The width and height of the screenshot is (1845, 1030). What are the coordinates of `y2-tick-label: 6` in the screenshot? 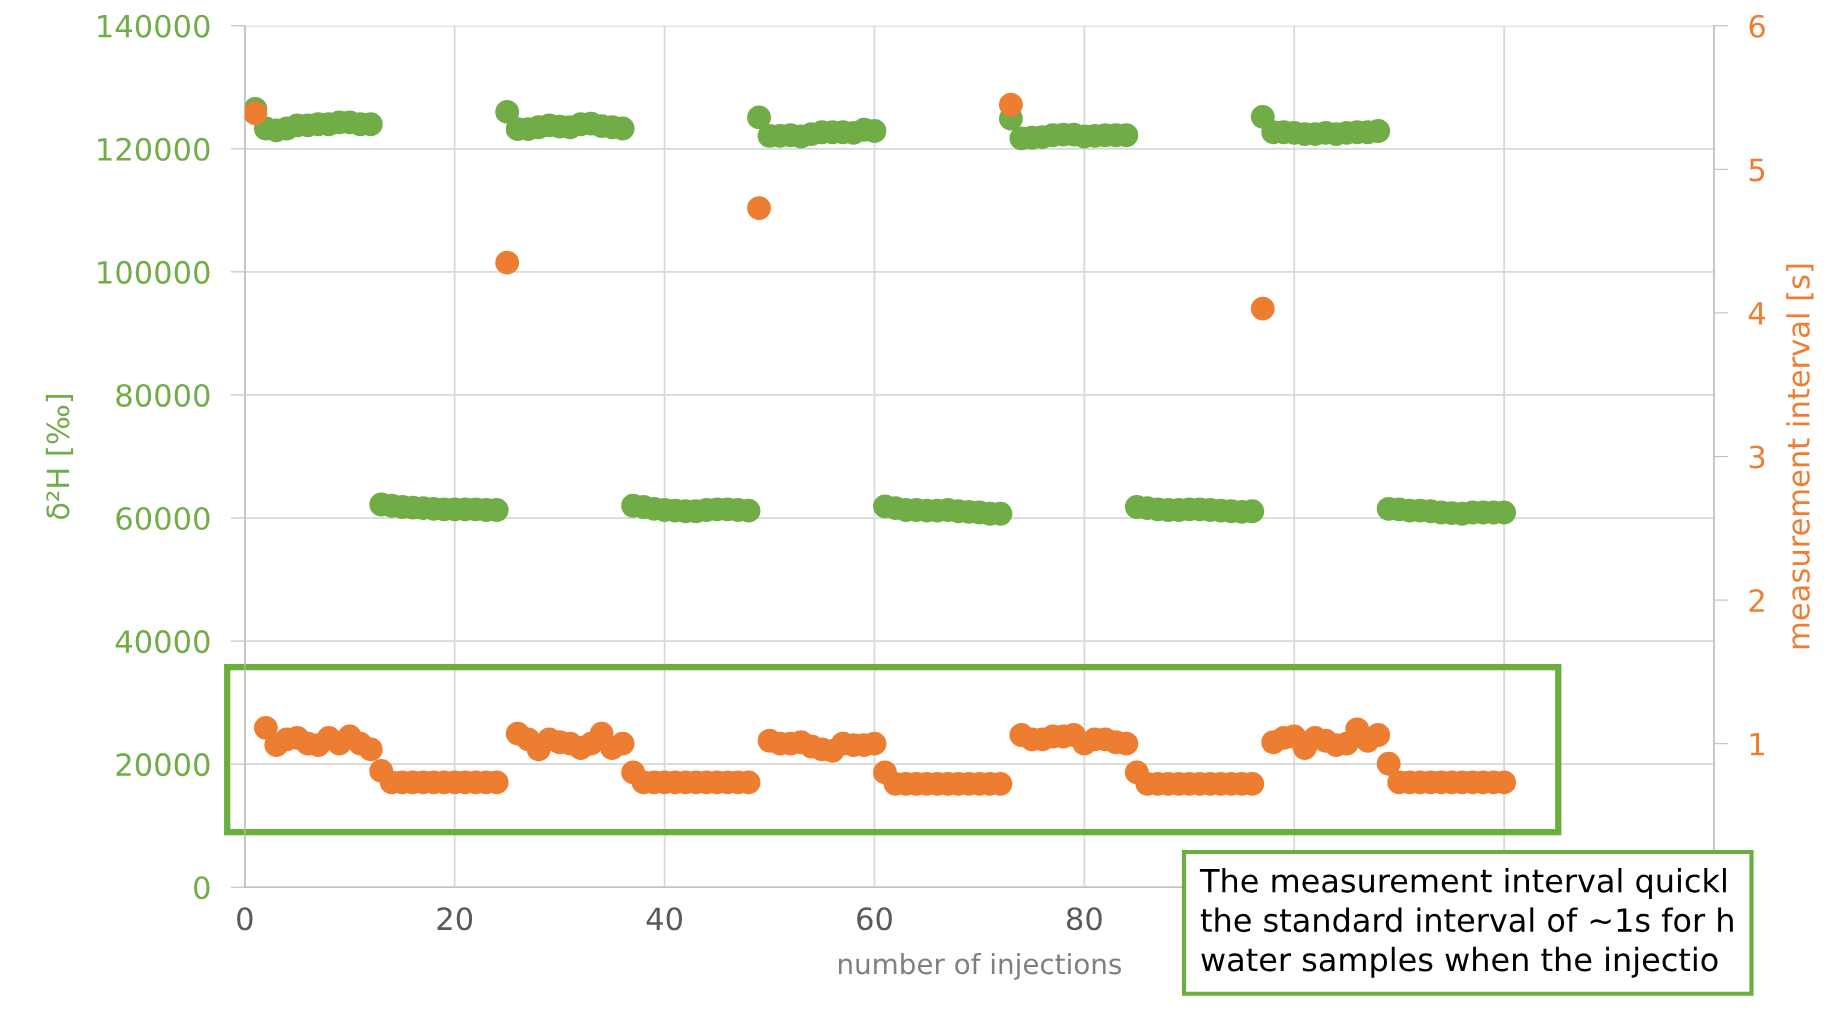 It's located at (1757, 26).